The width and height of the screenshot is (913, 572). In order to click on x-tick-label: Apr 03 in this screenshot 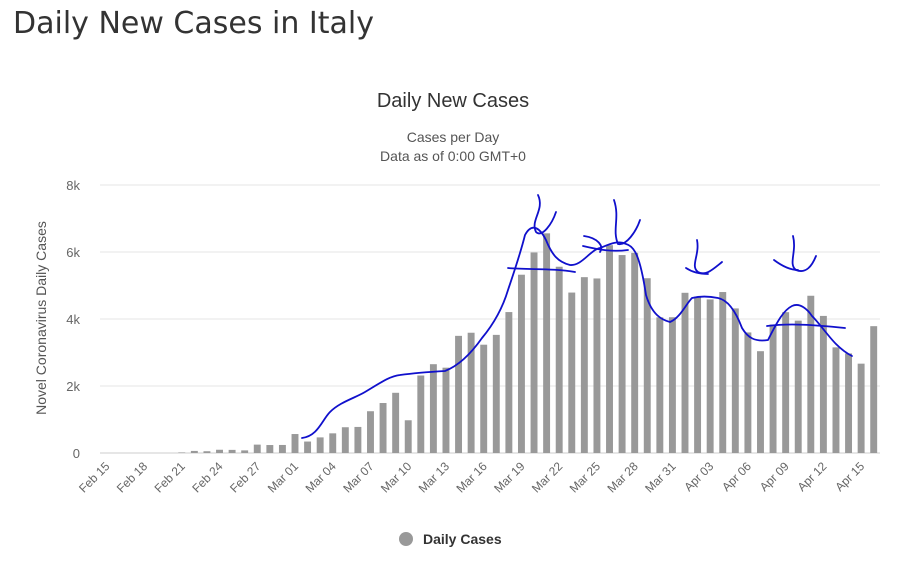, I will do `click(698, 476)`.